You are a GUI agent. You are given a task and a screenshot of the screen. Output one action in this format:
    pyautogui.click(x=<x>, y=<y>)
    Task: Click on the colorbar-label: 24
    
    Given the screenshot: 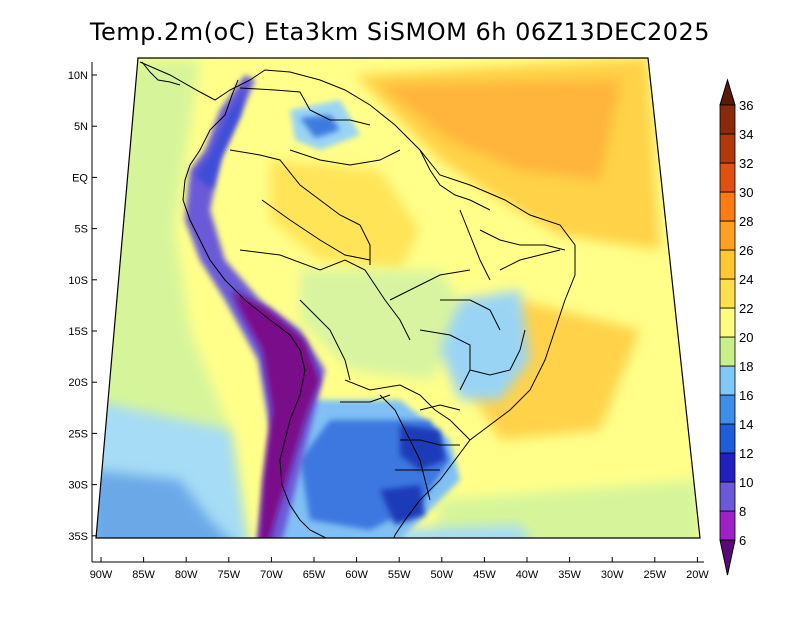 What is the action you would take?
    pyautogui.click(x=746, y=279)
    